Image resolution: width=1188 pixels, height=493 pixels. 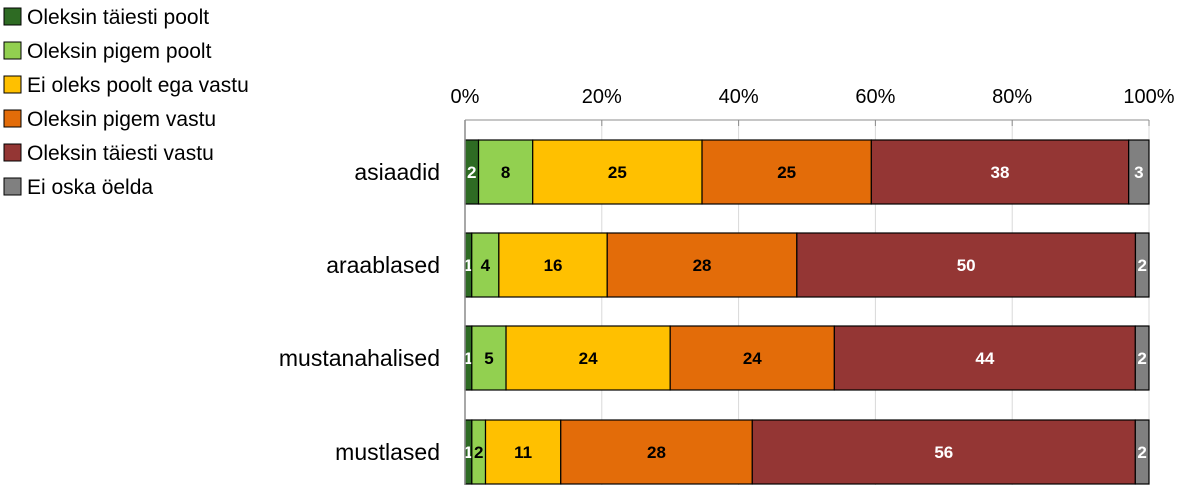 I want to click on bar-segment-asiaadid-ei-oska-oelda, so click(x=1139, y=172).